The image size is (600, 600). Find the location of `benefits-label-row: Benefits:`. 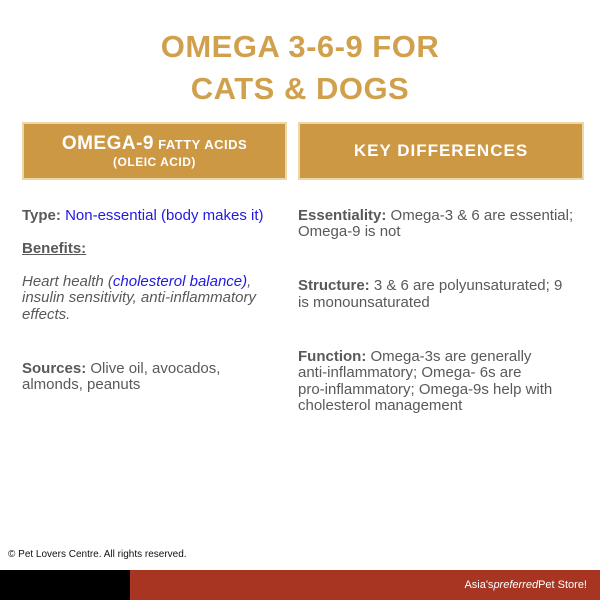

benefits-label-row: Benefits: is located at coordinates (154, 240).